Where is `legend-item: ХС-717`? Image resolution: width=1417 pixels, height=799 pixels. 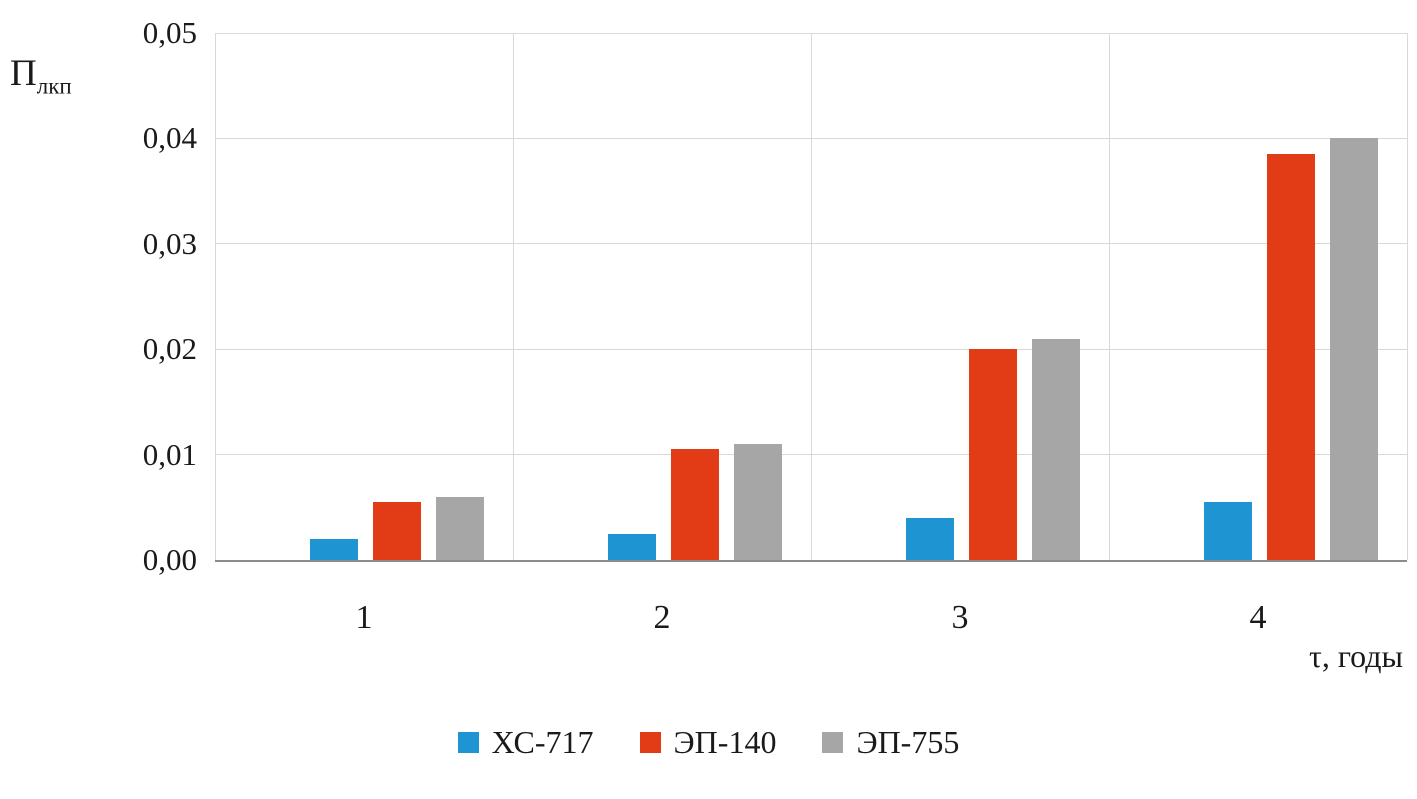 legend-item: ХС-717 is located at coordinates (525, 742).